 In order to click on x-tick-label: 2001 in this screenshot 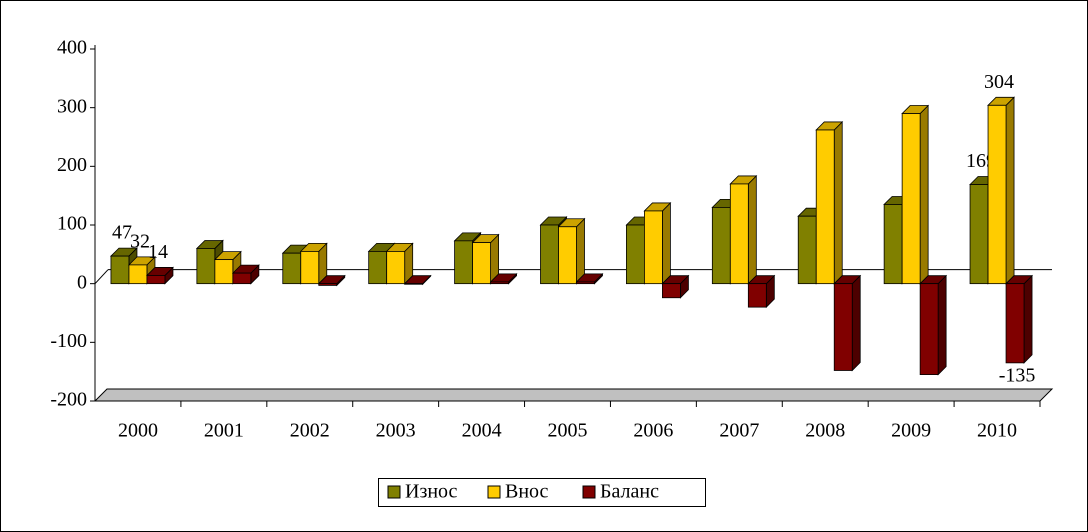, I will do `click(224, 431)`.